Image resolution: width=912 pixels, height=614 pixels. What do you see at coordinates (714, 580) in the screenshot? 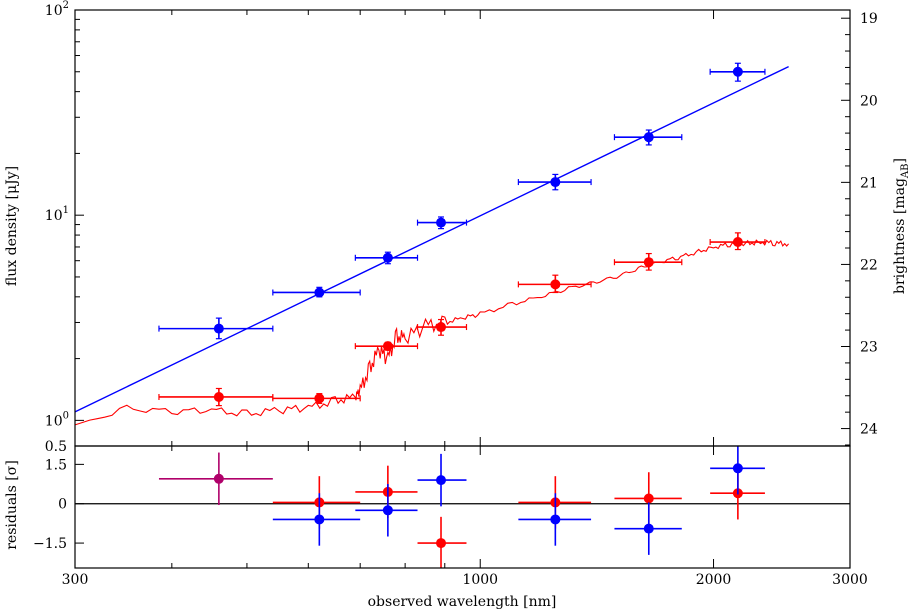
I see `x-tick-label-2: 2000` at bounding box center [714, 580].